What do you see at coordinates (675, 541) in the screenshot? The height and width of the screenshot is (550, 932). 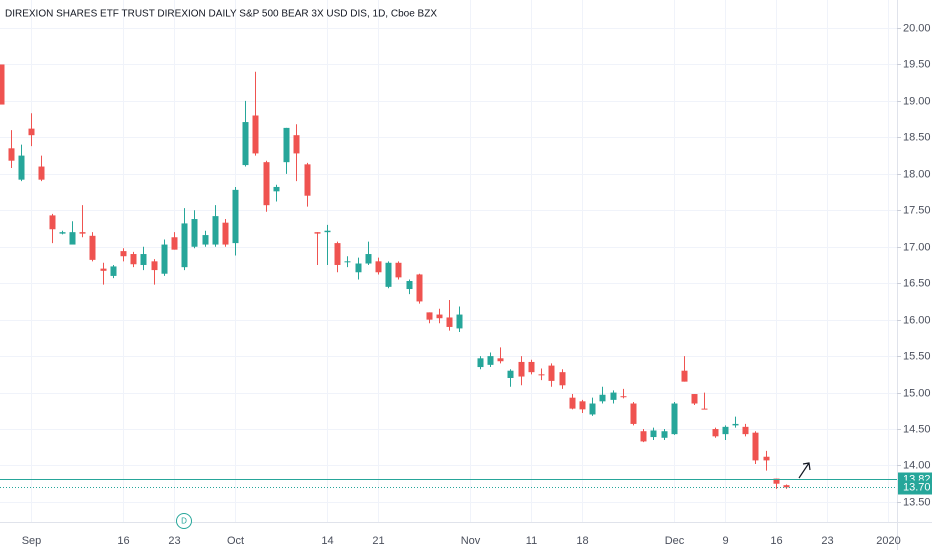 I see `x-tick-label: Dec` at bounding box center [675, 541].